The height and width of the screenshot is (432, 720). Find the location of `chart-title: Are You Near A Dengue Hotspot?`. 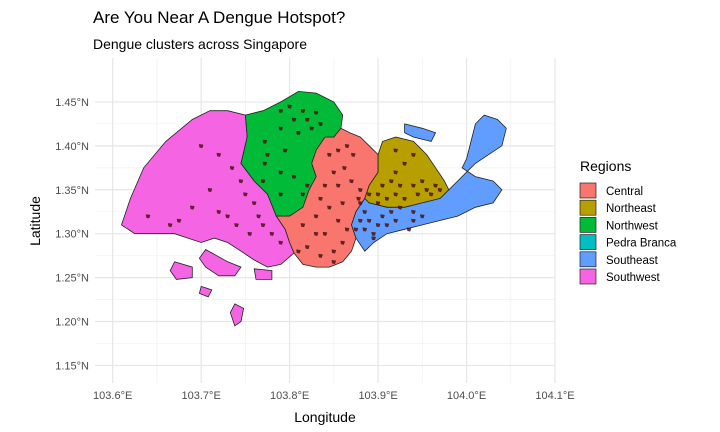

chart-title: Are You Near A Dengue Hotspot? is located at coordinates (219, 17).